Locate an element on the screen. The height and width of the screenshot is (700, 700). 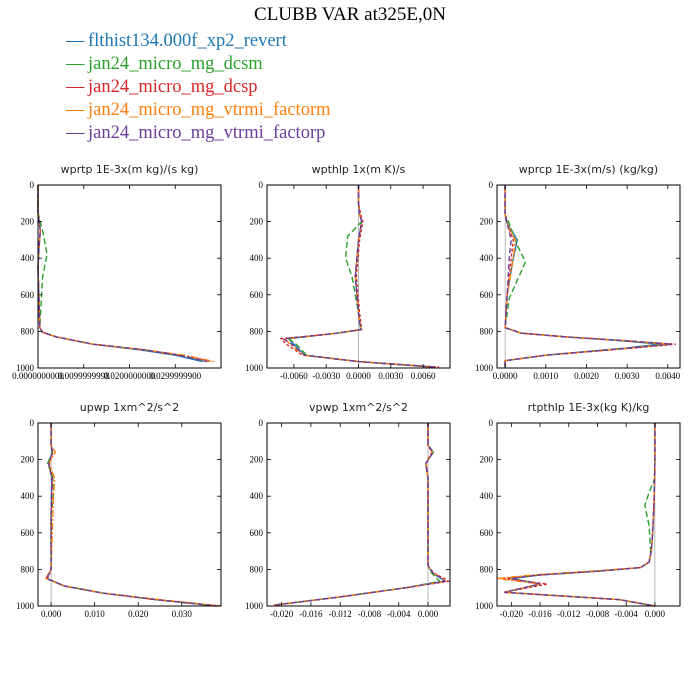
legend-label: jan24_micro_mg_vtrmi_factorp is located at coordinates (207, 133).